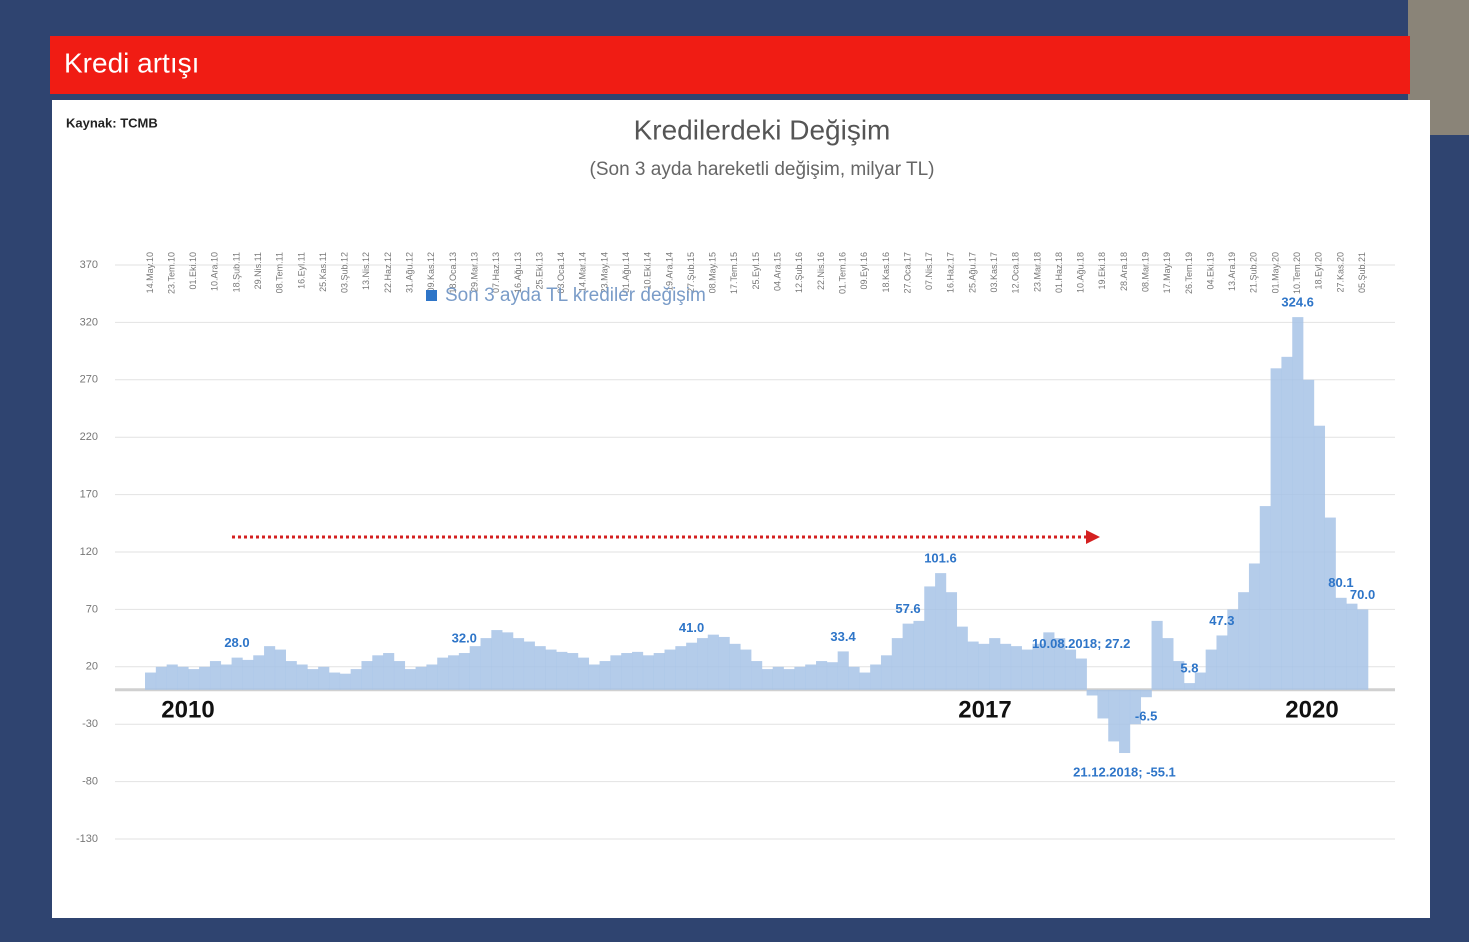 This screenshot has height=942, width=1469. What do you see at coordinates (431, 272) in the screenshot?
I see `x-tick-label: 09.Kas.12` at bounding box center [431, 272].